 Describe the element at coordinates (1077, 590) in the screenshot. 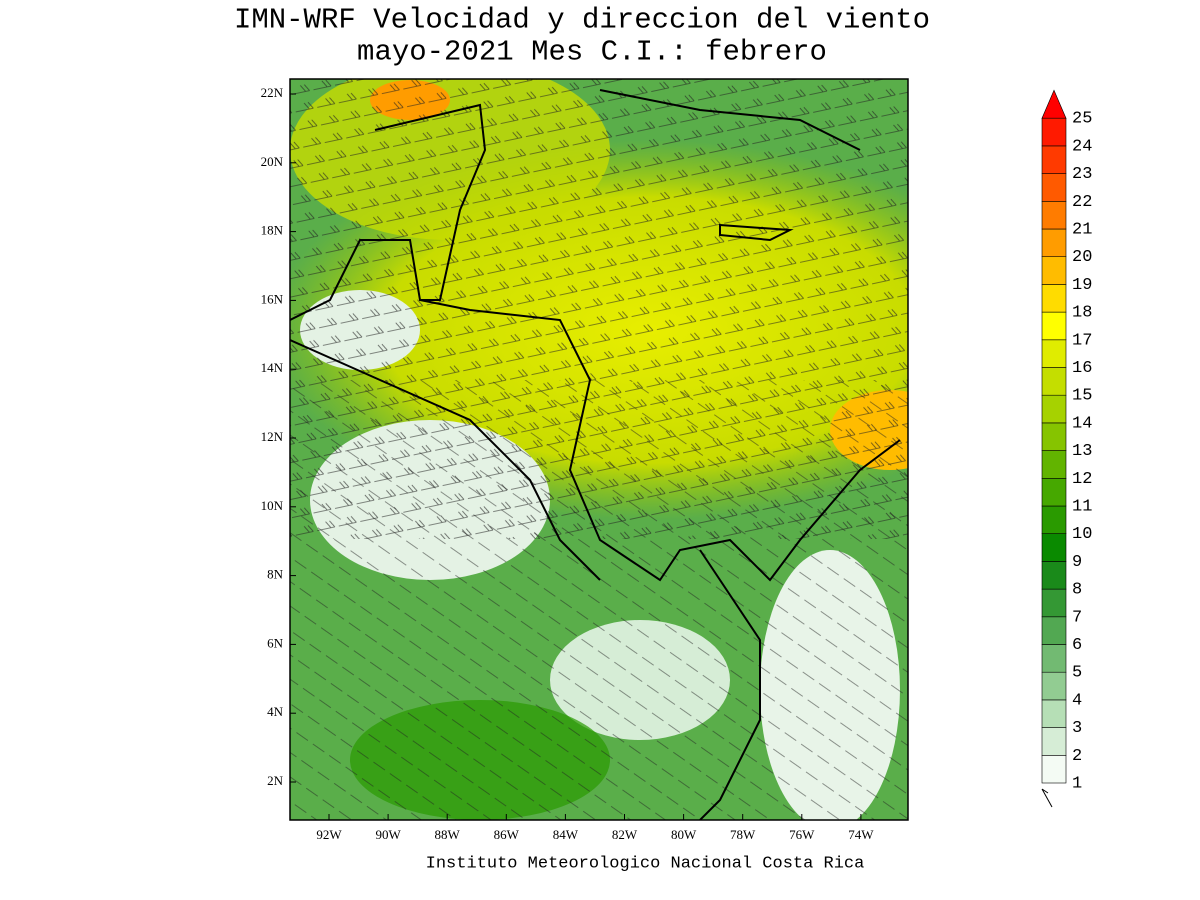

I see `colorbar-label: 8` at that location.